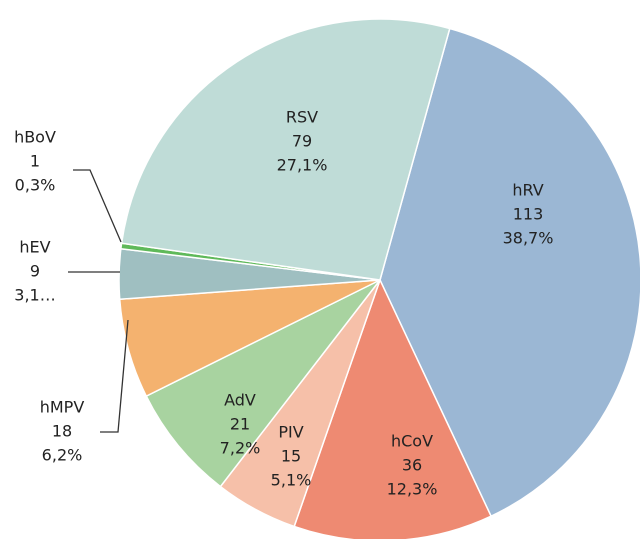 The height and width of the screenshot is (539, 640). What do you see at coordinates (263, 383) in the screenshot?
I see `pie-slice` at bounding box center [263, 383].